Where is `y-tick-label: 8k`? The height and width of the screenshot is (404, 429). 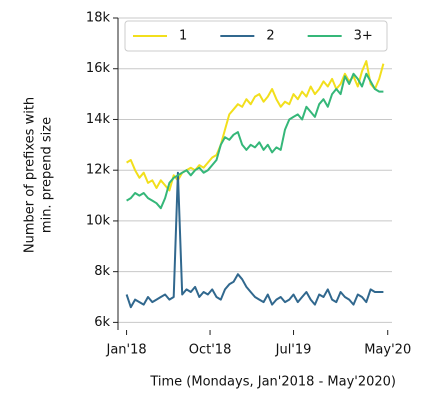
y-tick-label: 8k is located at coordinates (102, 271).